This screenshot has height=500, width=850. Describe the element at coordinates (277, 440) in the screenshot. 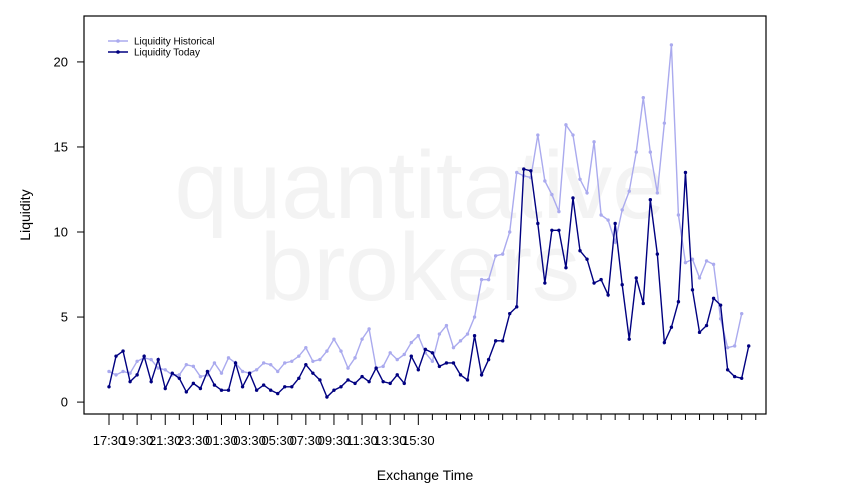

I see `x-tick-label: 05:30` at that location.